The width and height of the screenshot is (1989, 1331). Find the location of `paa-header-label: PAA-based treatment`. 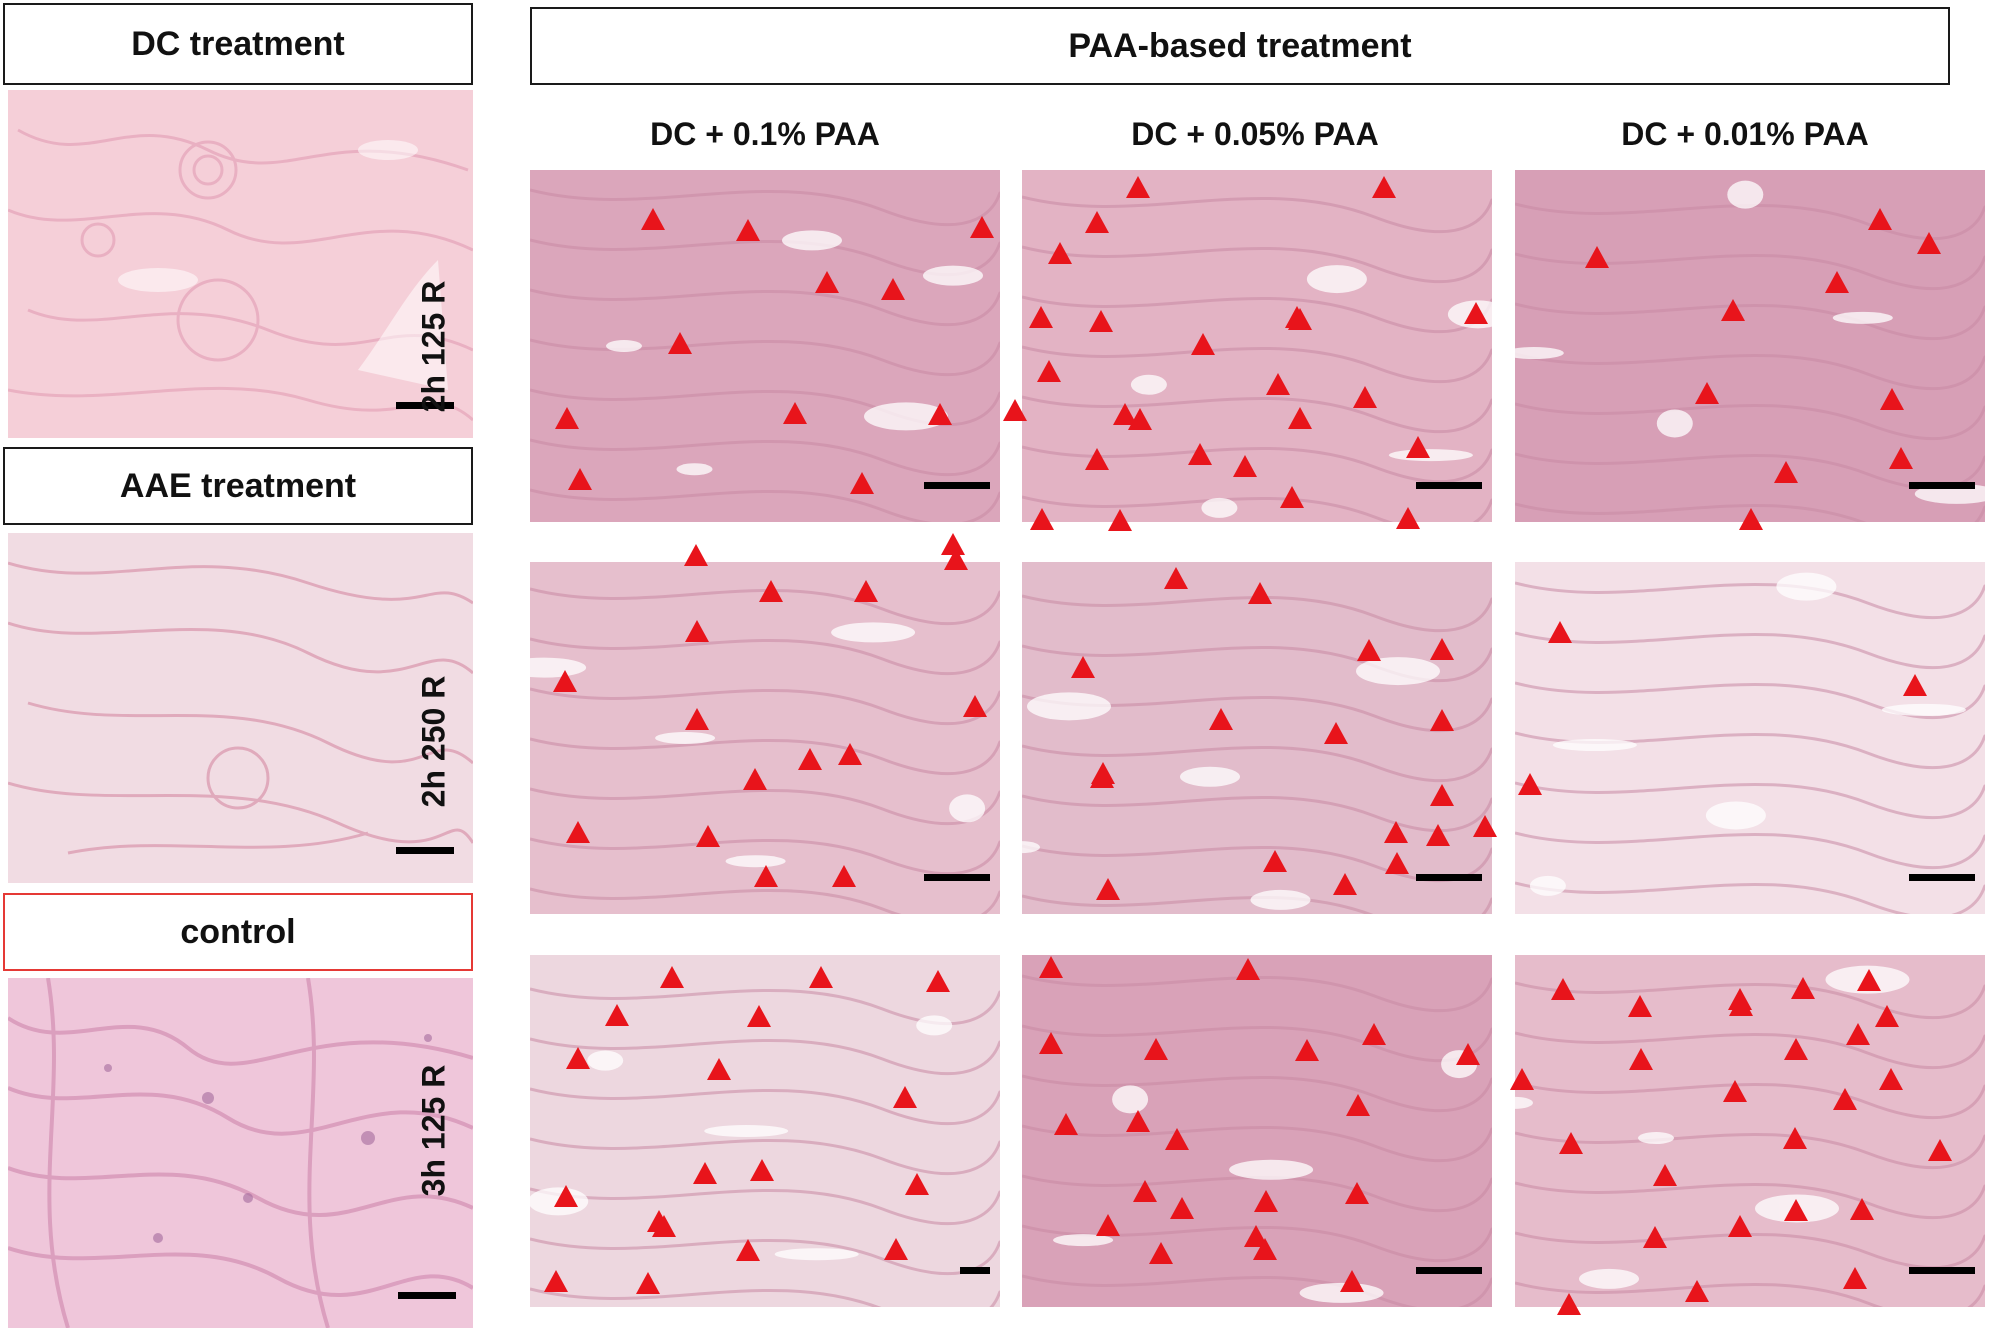

paa-header-label: PAA-based treatment is located at coordinates (1240, 45).